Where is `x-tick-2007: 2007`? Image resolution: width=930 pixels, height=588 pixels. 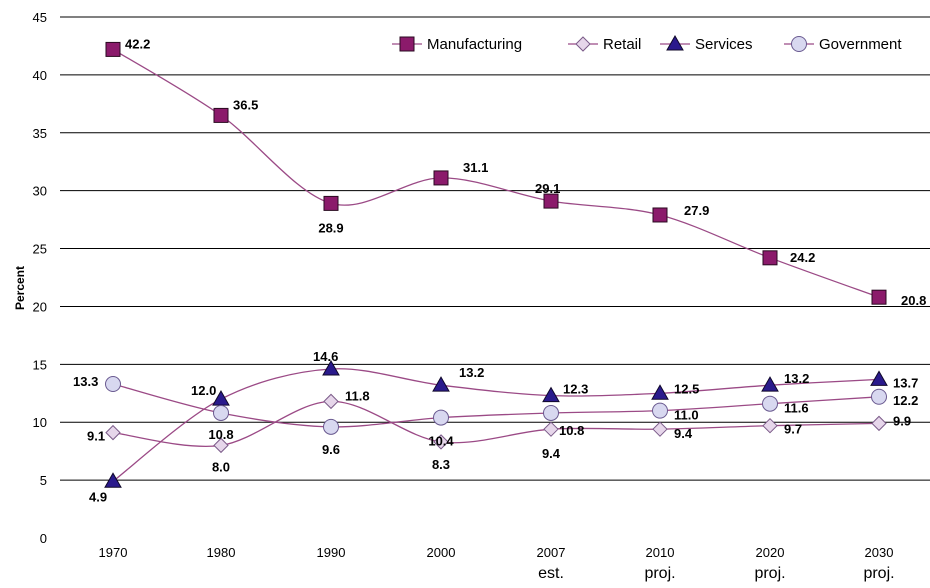 x-tick-2007: 2007 is located at coordinates (551, 552).